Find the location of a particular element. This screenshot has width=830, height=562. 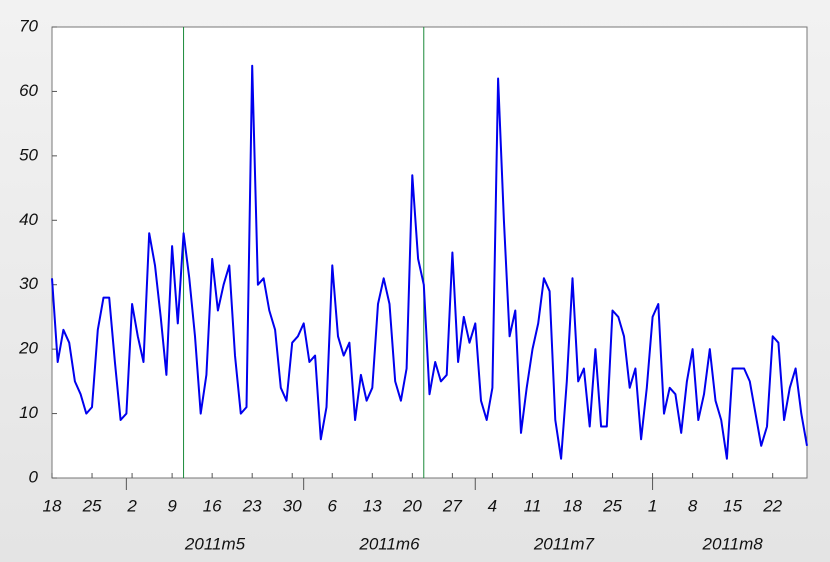

x-tick-label: 20 is located at coordinates (412, 505).